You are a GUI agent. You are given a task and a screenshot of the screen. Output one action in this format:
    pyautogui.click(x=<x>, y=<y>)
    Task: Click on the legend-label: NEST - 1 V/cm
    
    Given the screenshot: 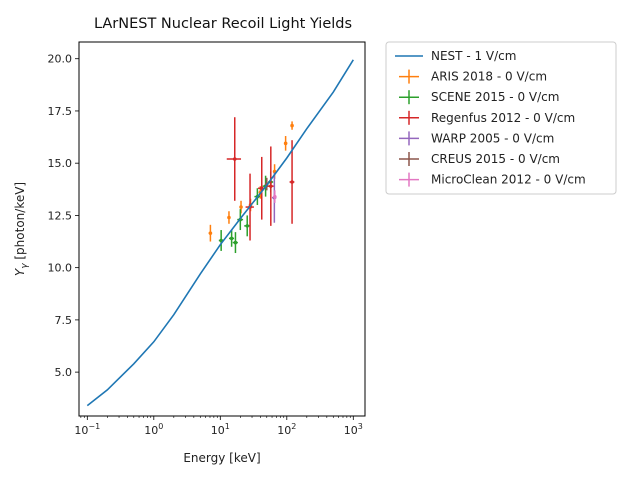 What is the action you would take?
    pyautogui.click(x=473, y=56)
    